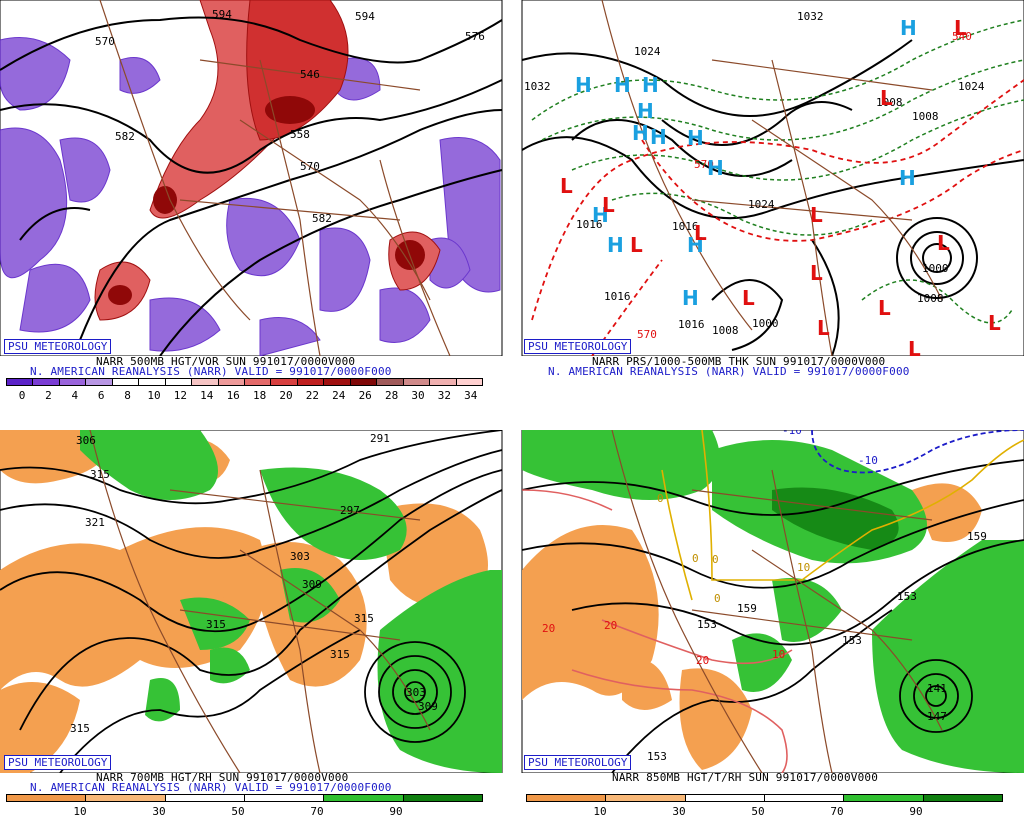  Describe the element at coordinates (86, 440) in the screenshot. I see `svg-text: 306` at that location.